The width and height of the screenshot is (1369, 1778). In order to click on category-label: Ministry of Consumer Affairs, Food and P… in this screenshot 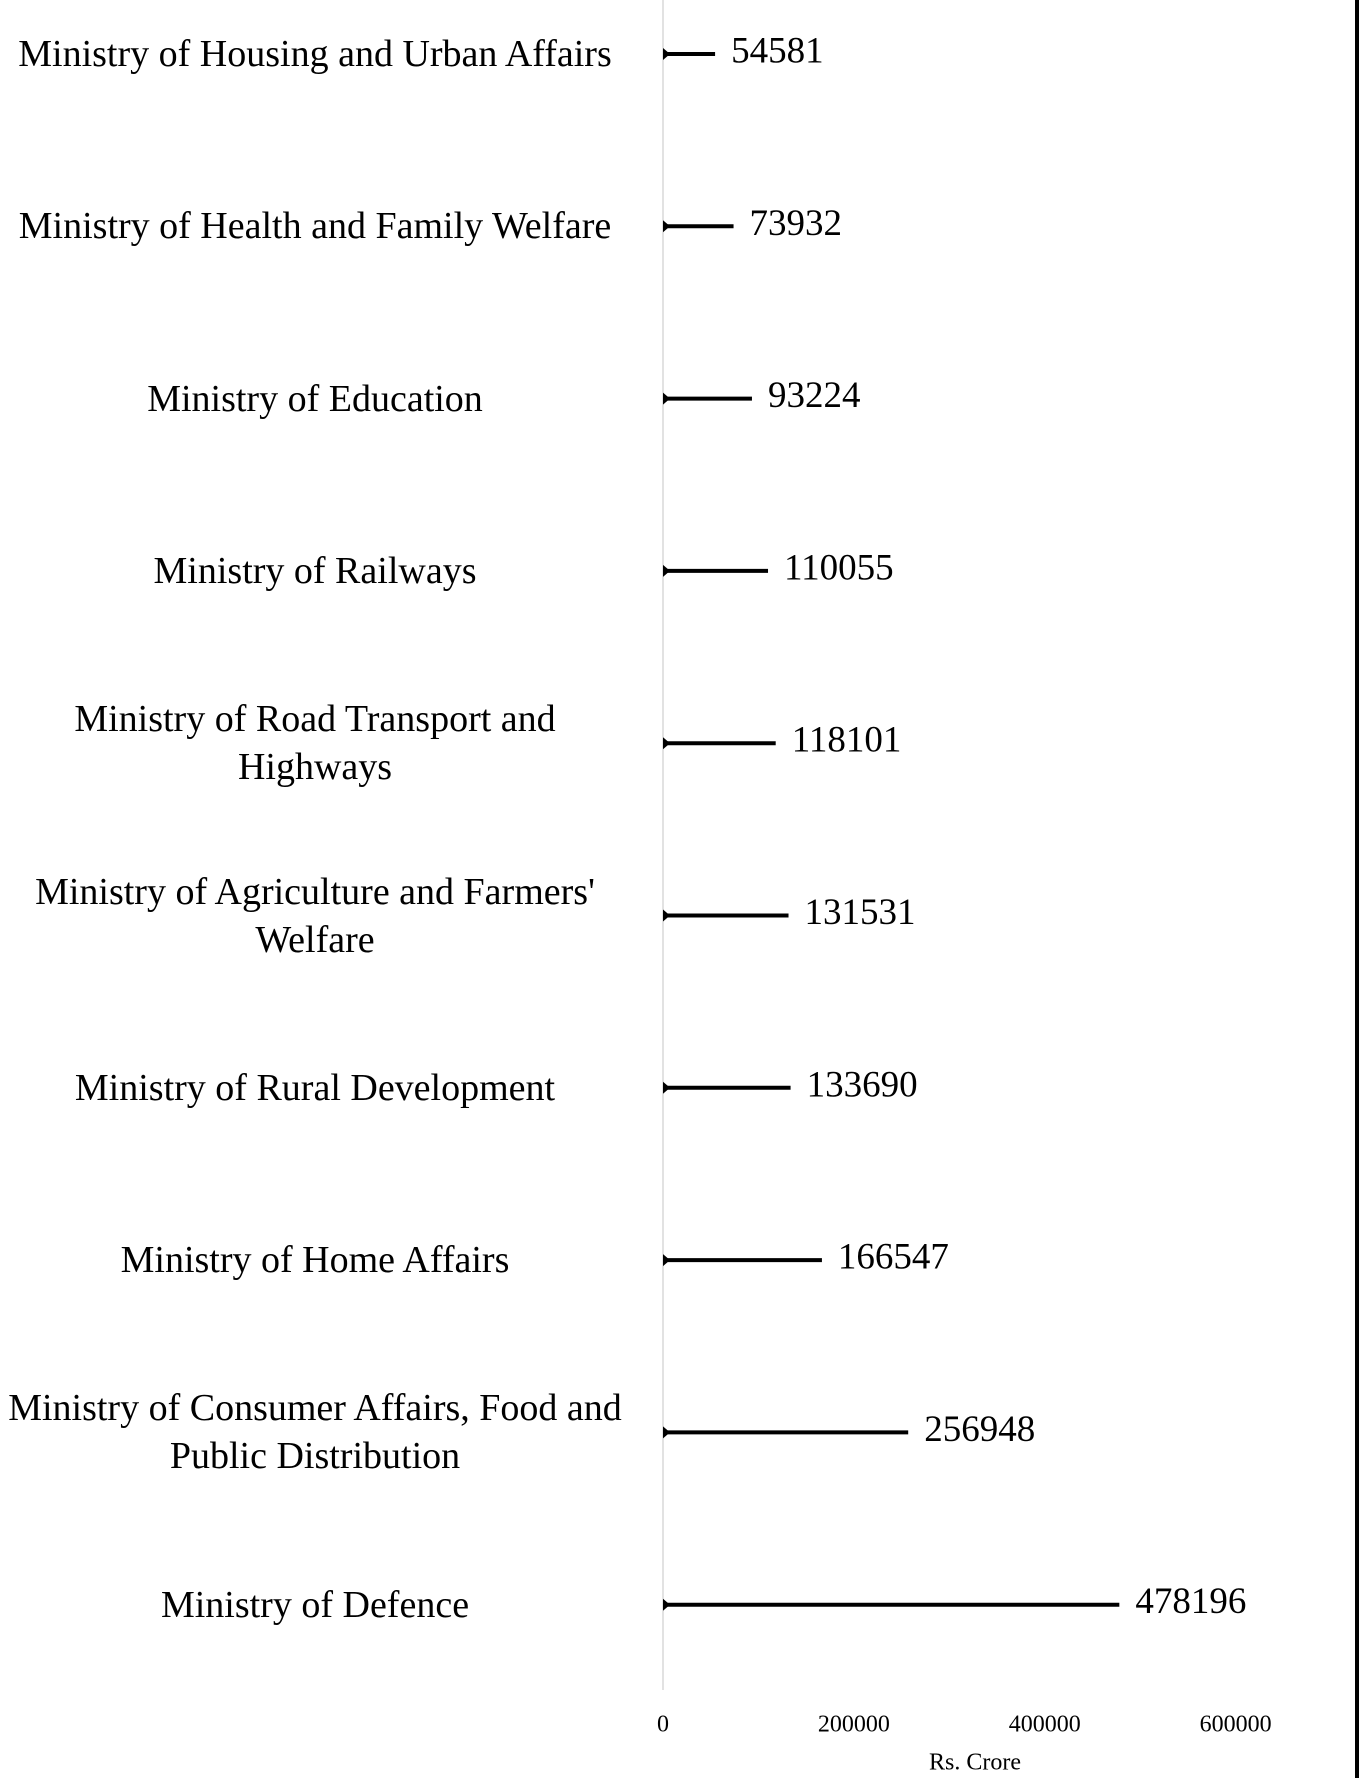, I will do `click(315, 1432)`.